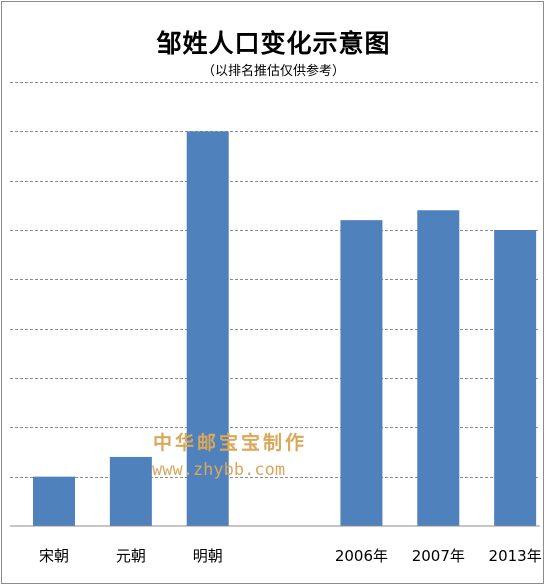 This screenshot has width=547, height=587. What do you see at coordinates (219, 470) in the screenshot?
I see `watermark-url: www.zhybb.com` at bounding box center [219, 470].